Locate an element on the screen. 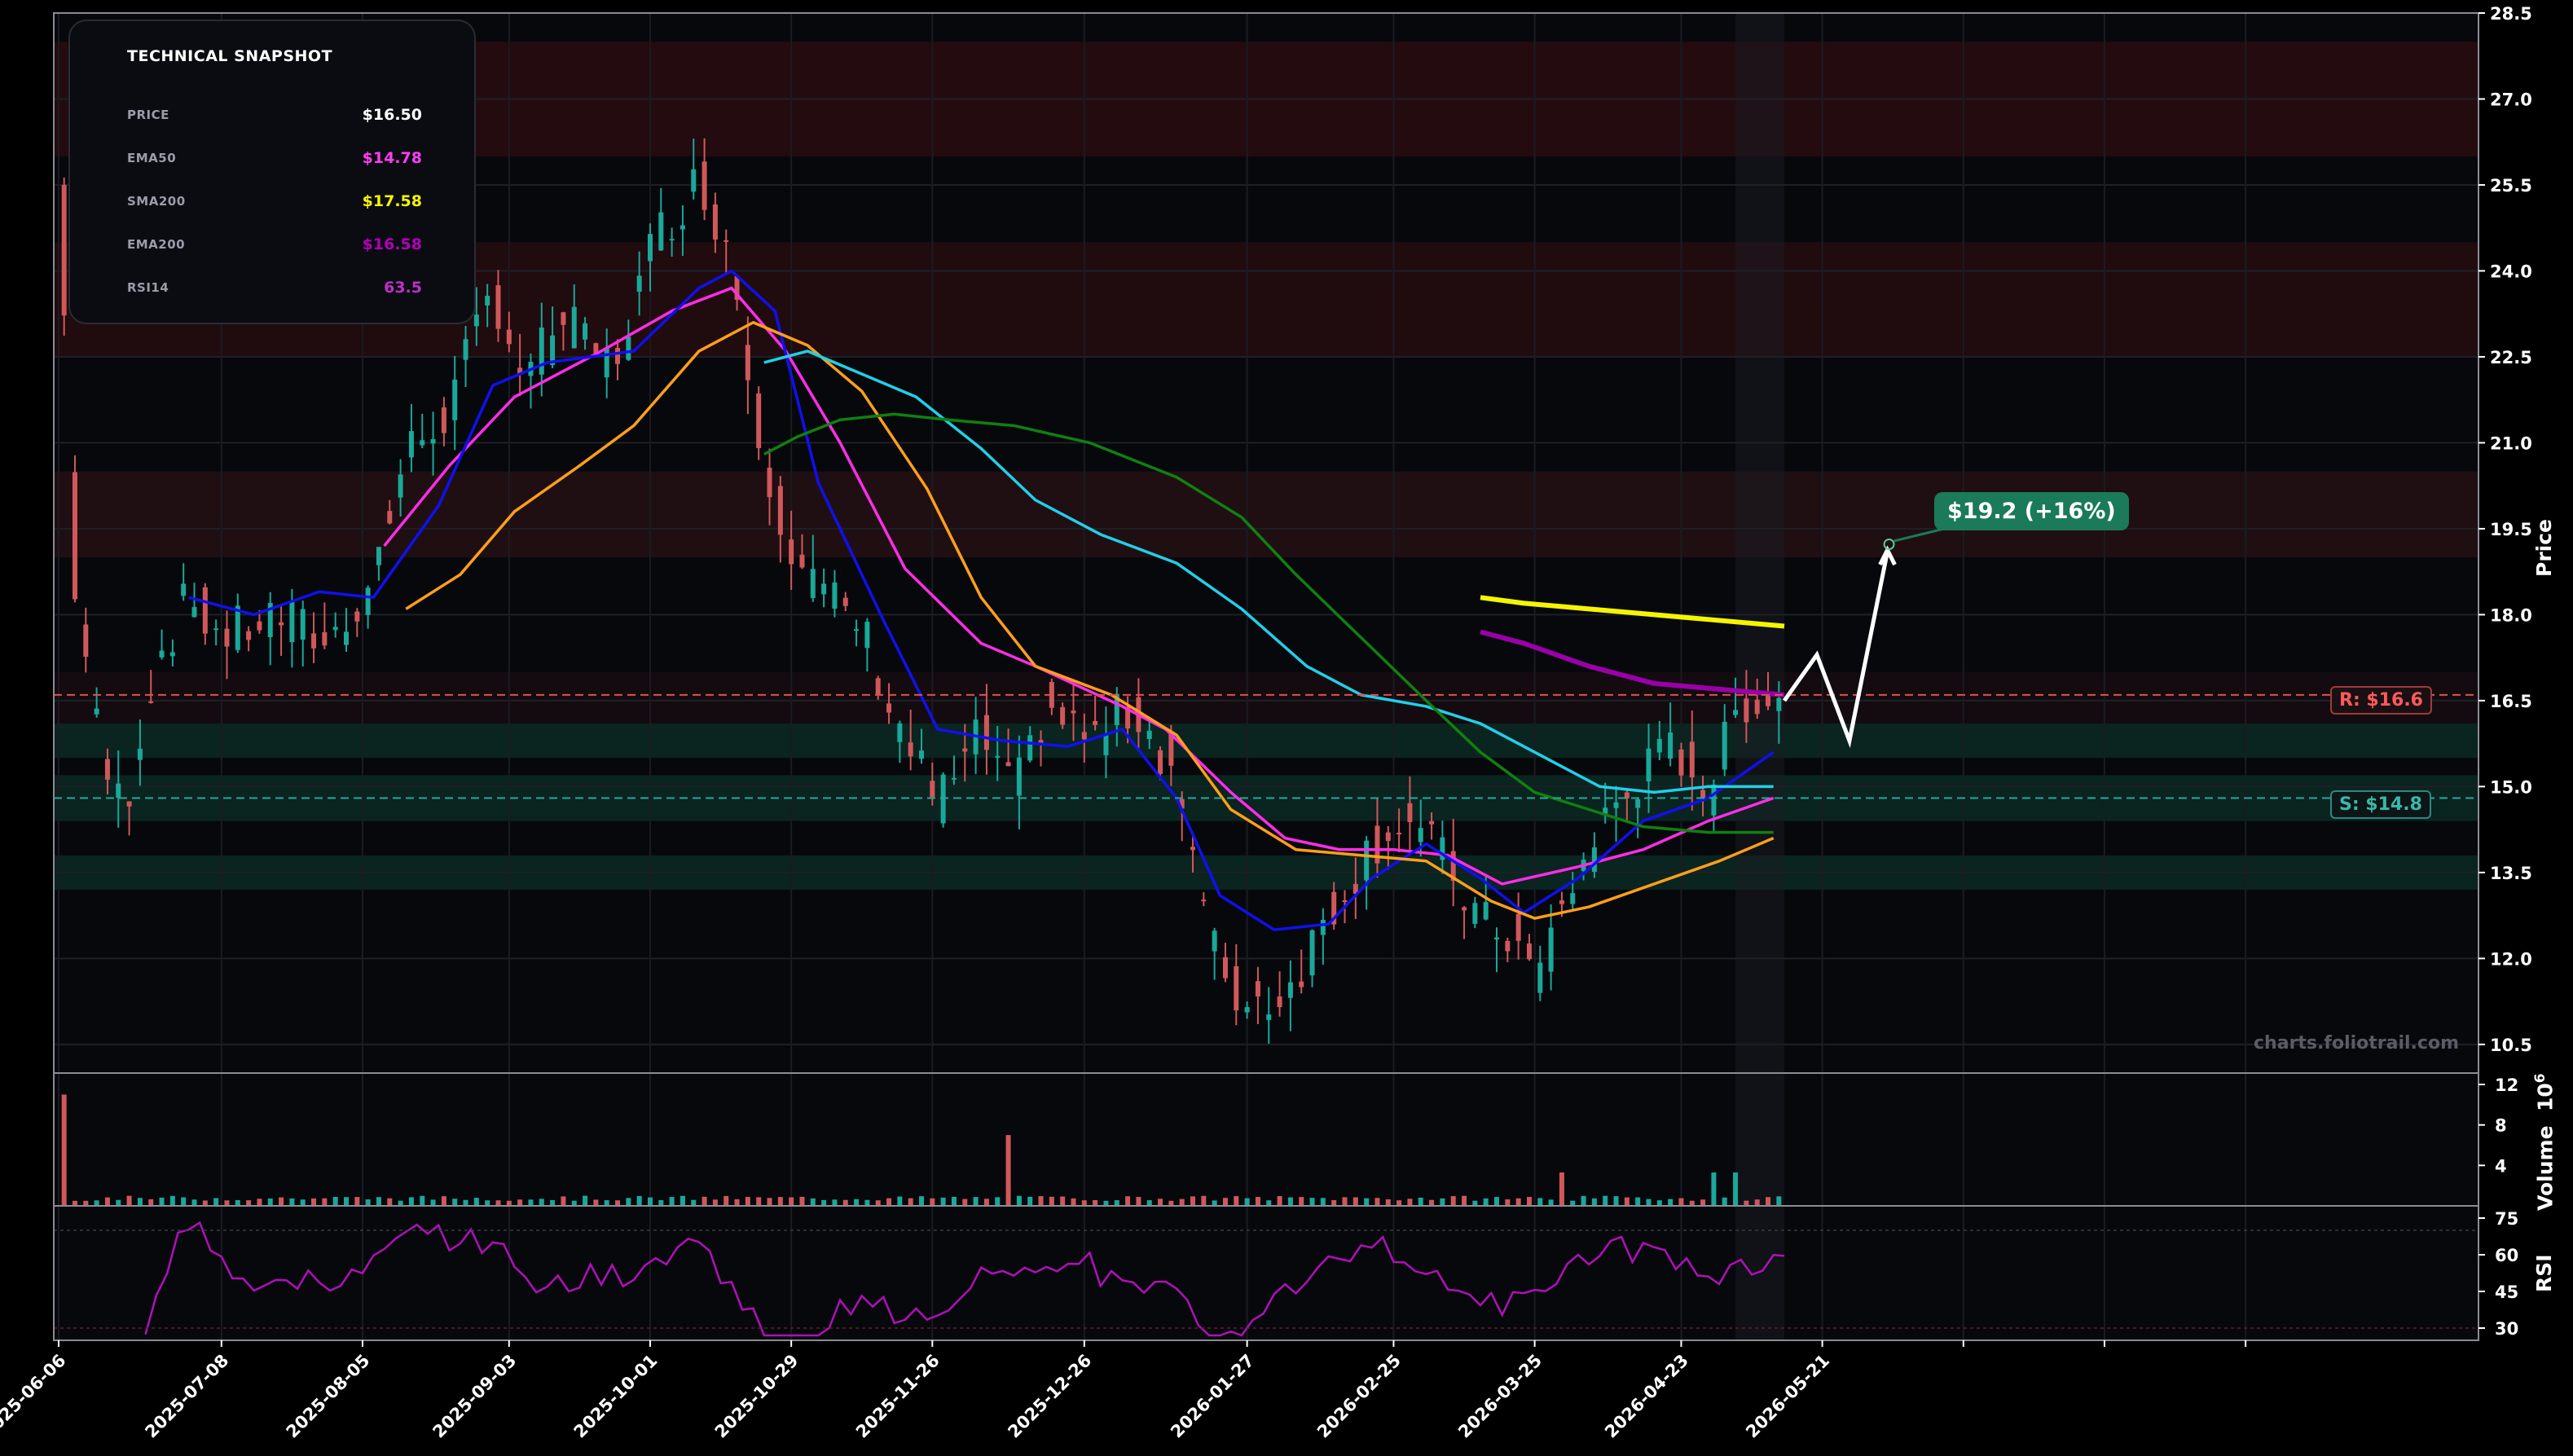  projection-arrowhead is located at coordinates (1887, 555).